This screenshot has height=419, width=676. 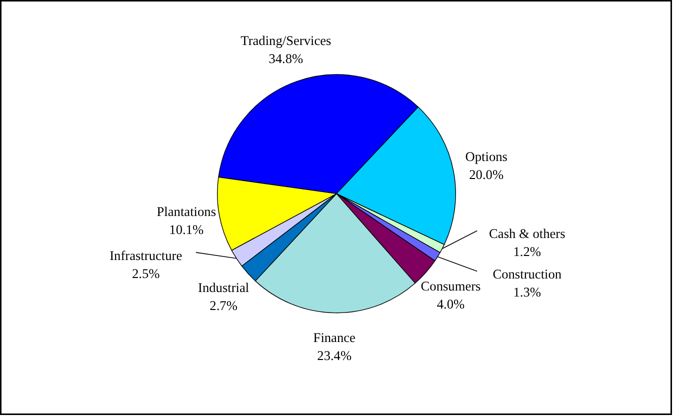 What do you see at coordinates (486, 174) in the screenshot?
I see `data-label: 20.0%` at bounding box center [486, 174].